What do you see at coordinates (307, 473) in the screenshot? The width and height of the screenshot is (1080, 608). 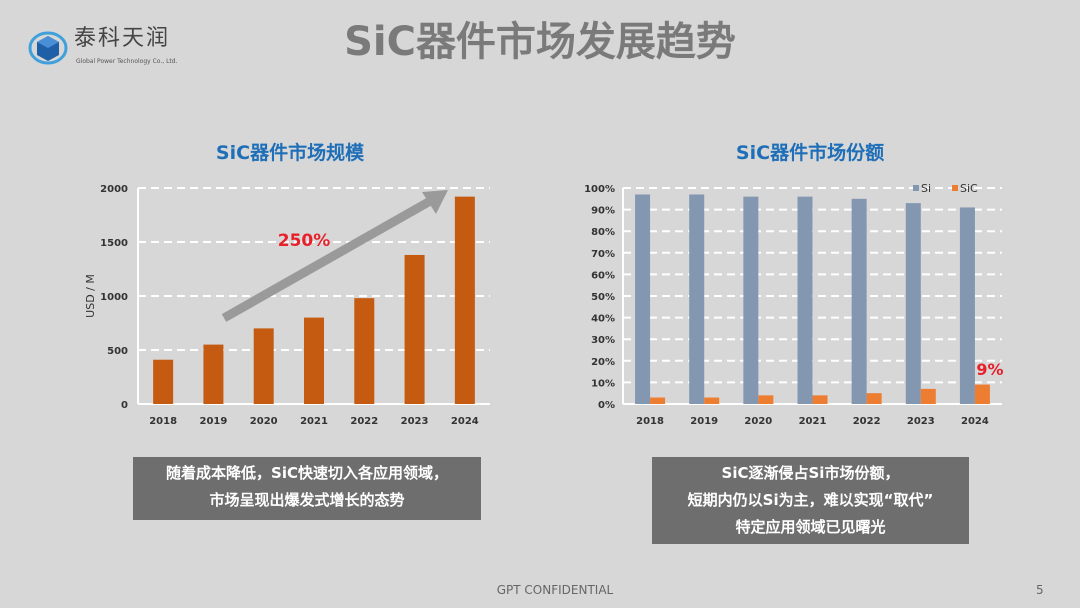 I see `summary-line: 随着成本降低，SiC快速切入各应用领域，` at bounding box center [307, 473].